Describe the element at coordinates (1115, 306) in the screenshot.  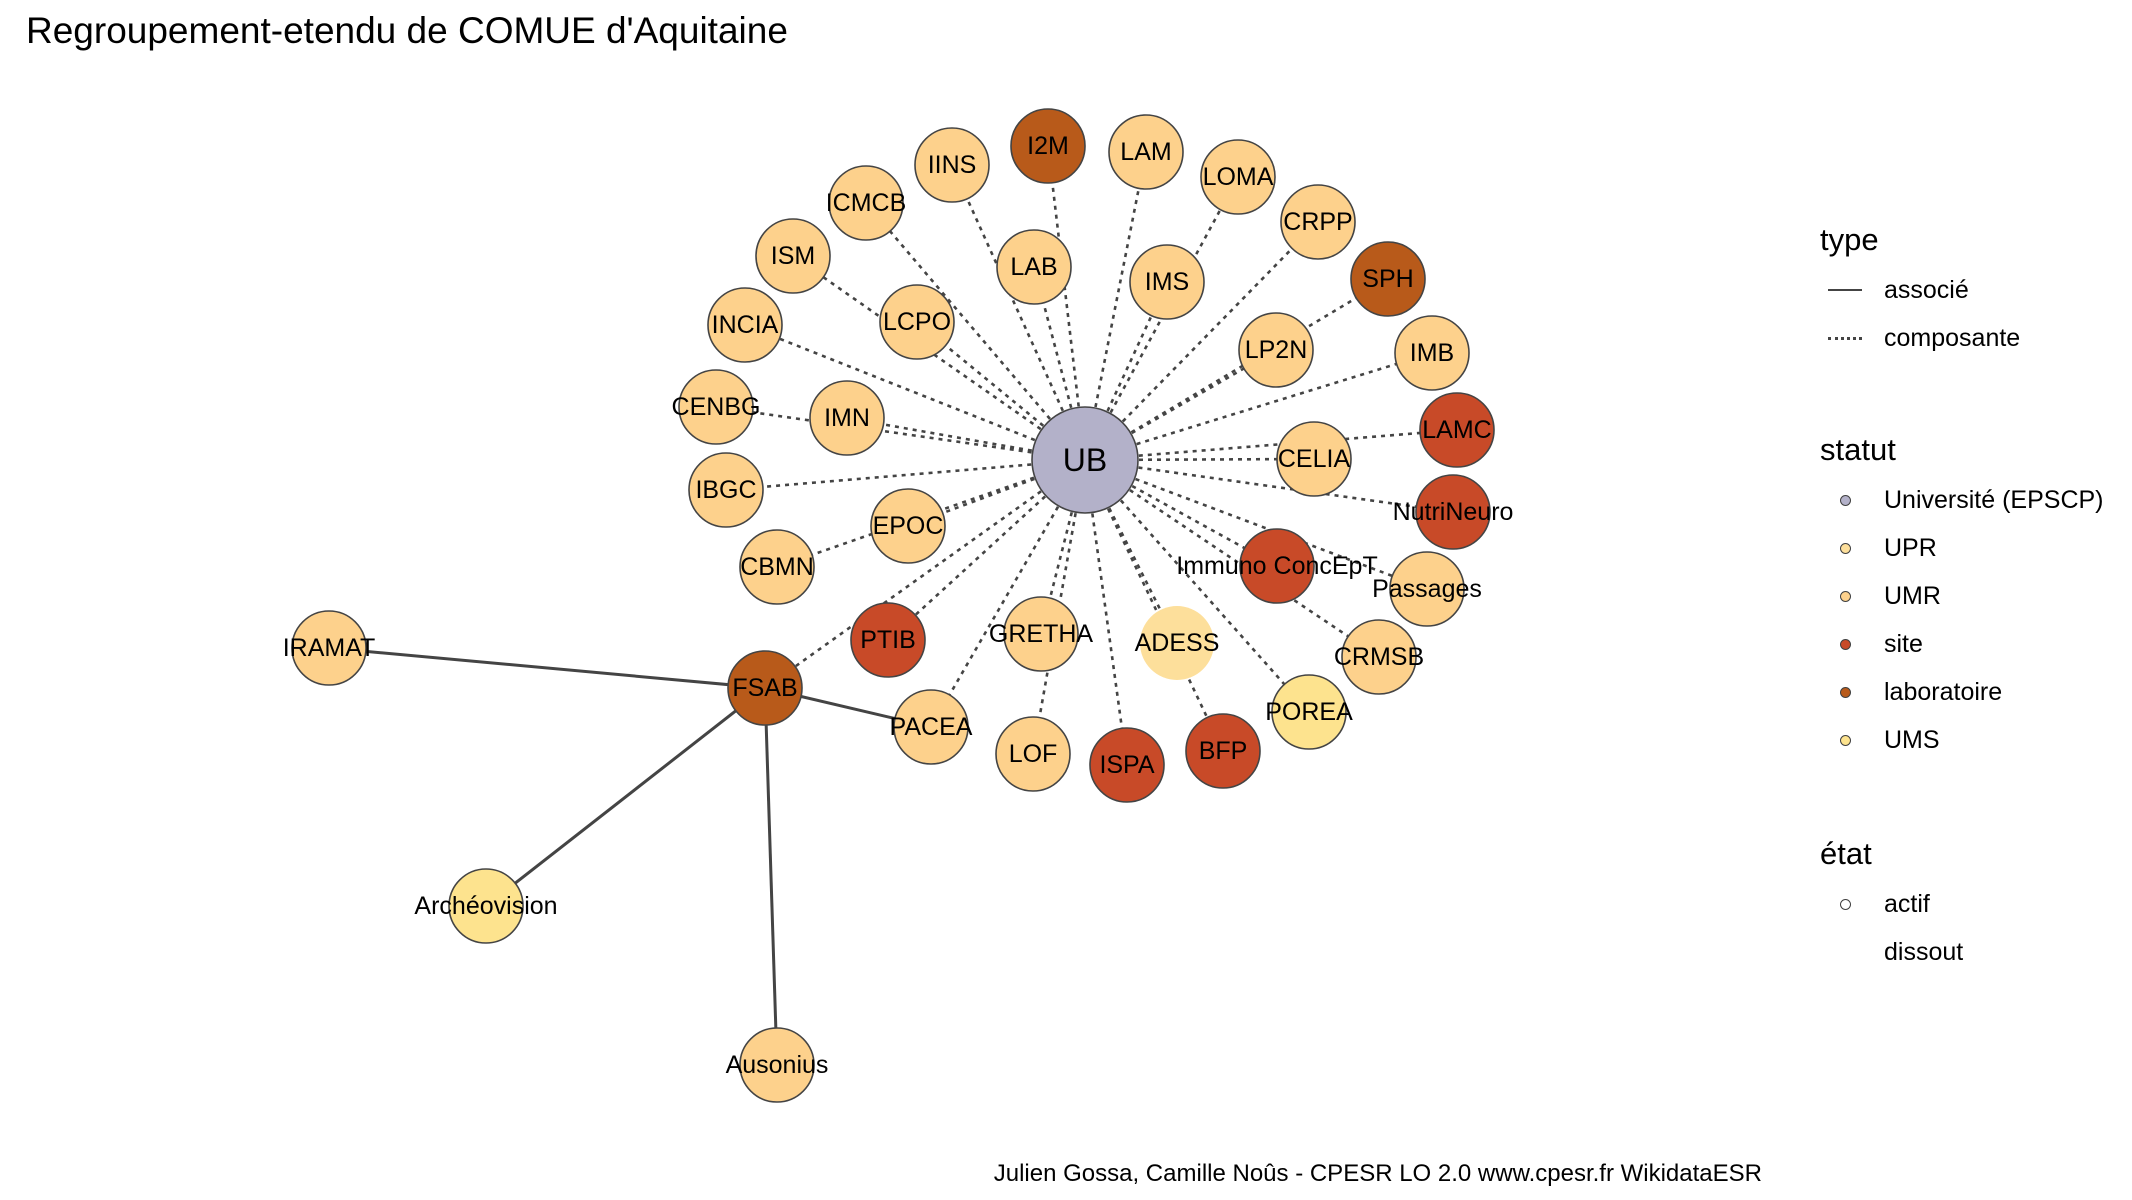
I see `edge-ub-lam` at that location.